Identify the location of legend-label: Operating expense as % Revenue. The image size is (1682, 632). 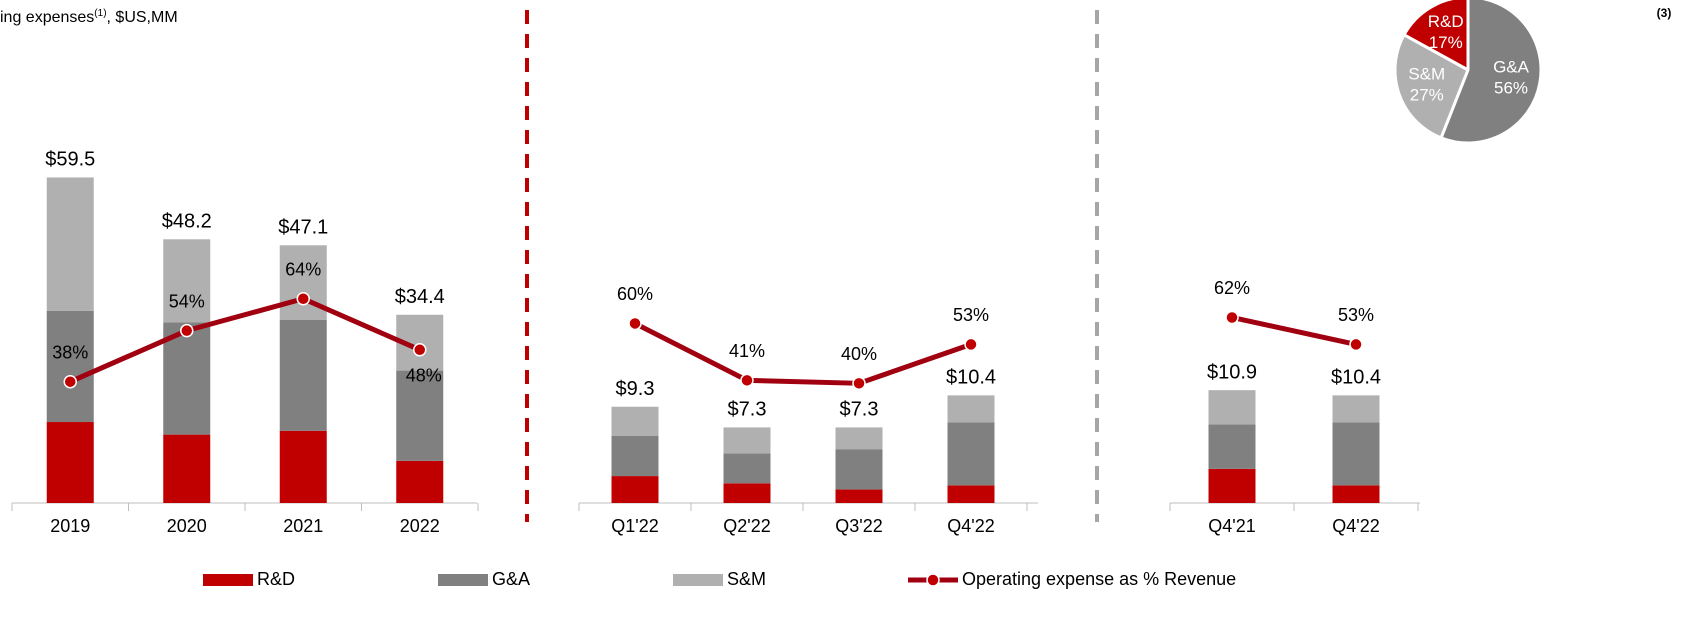
(1099, 579).